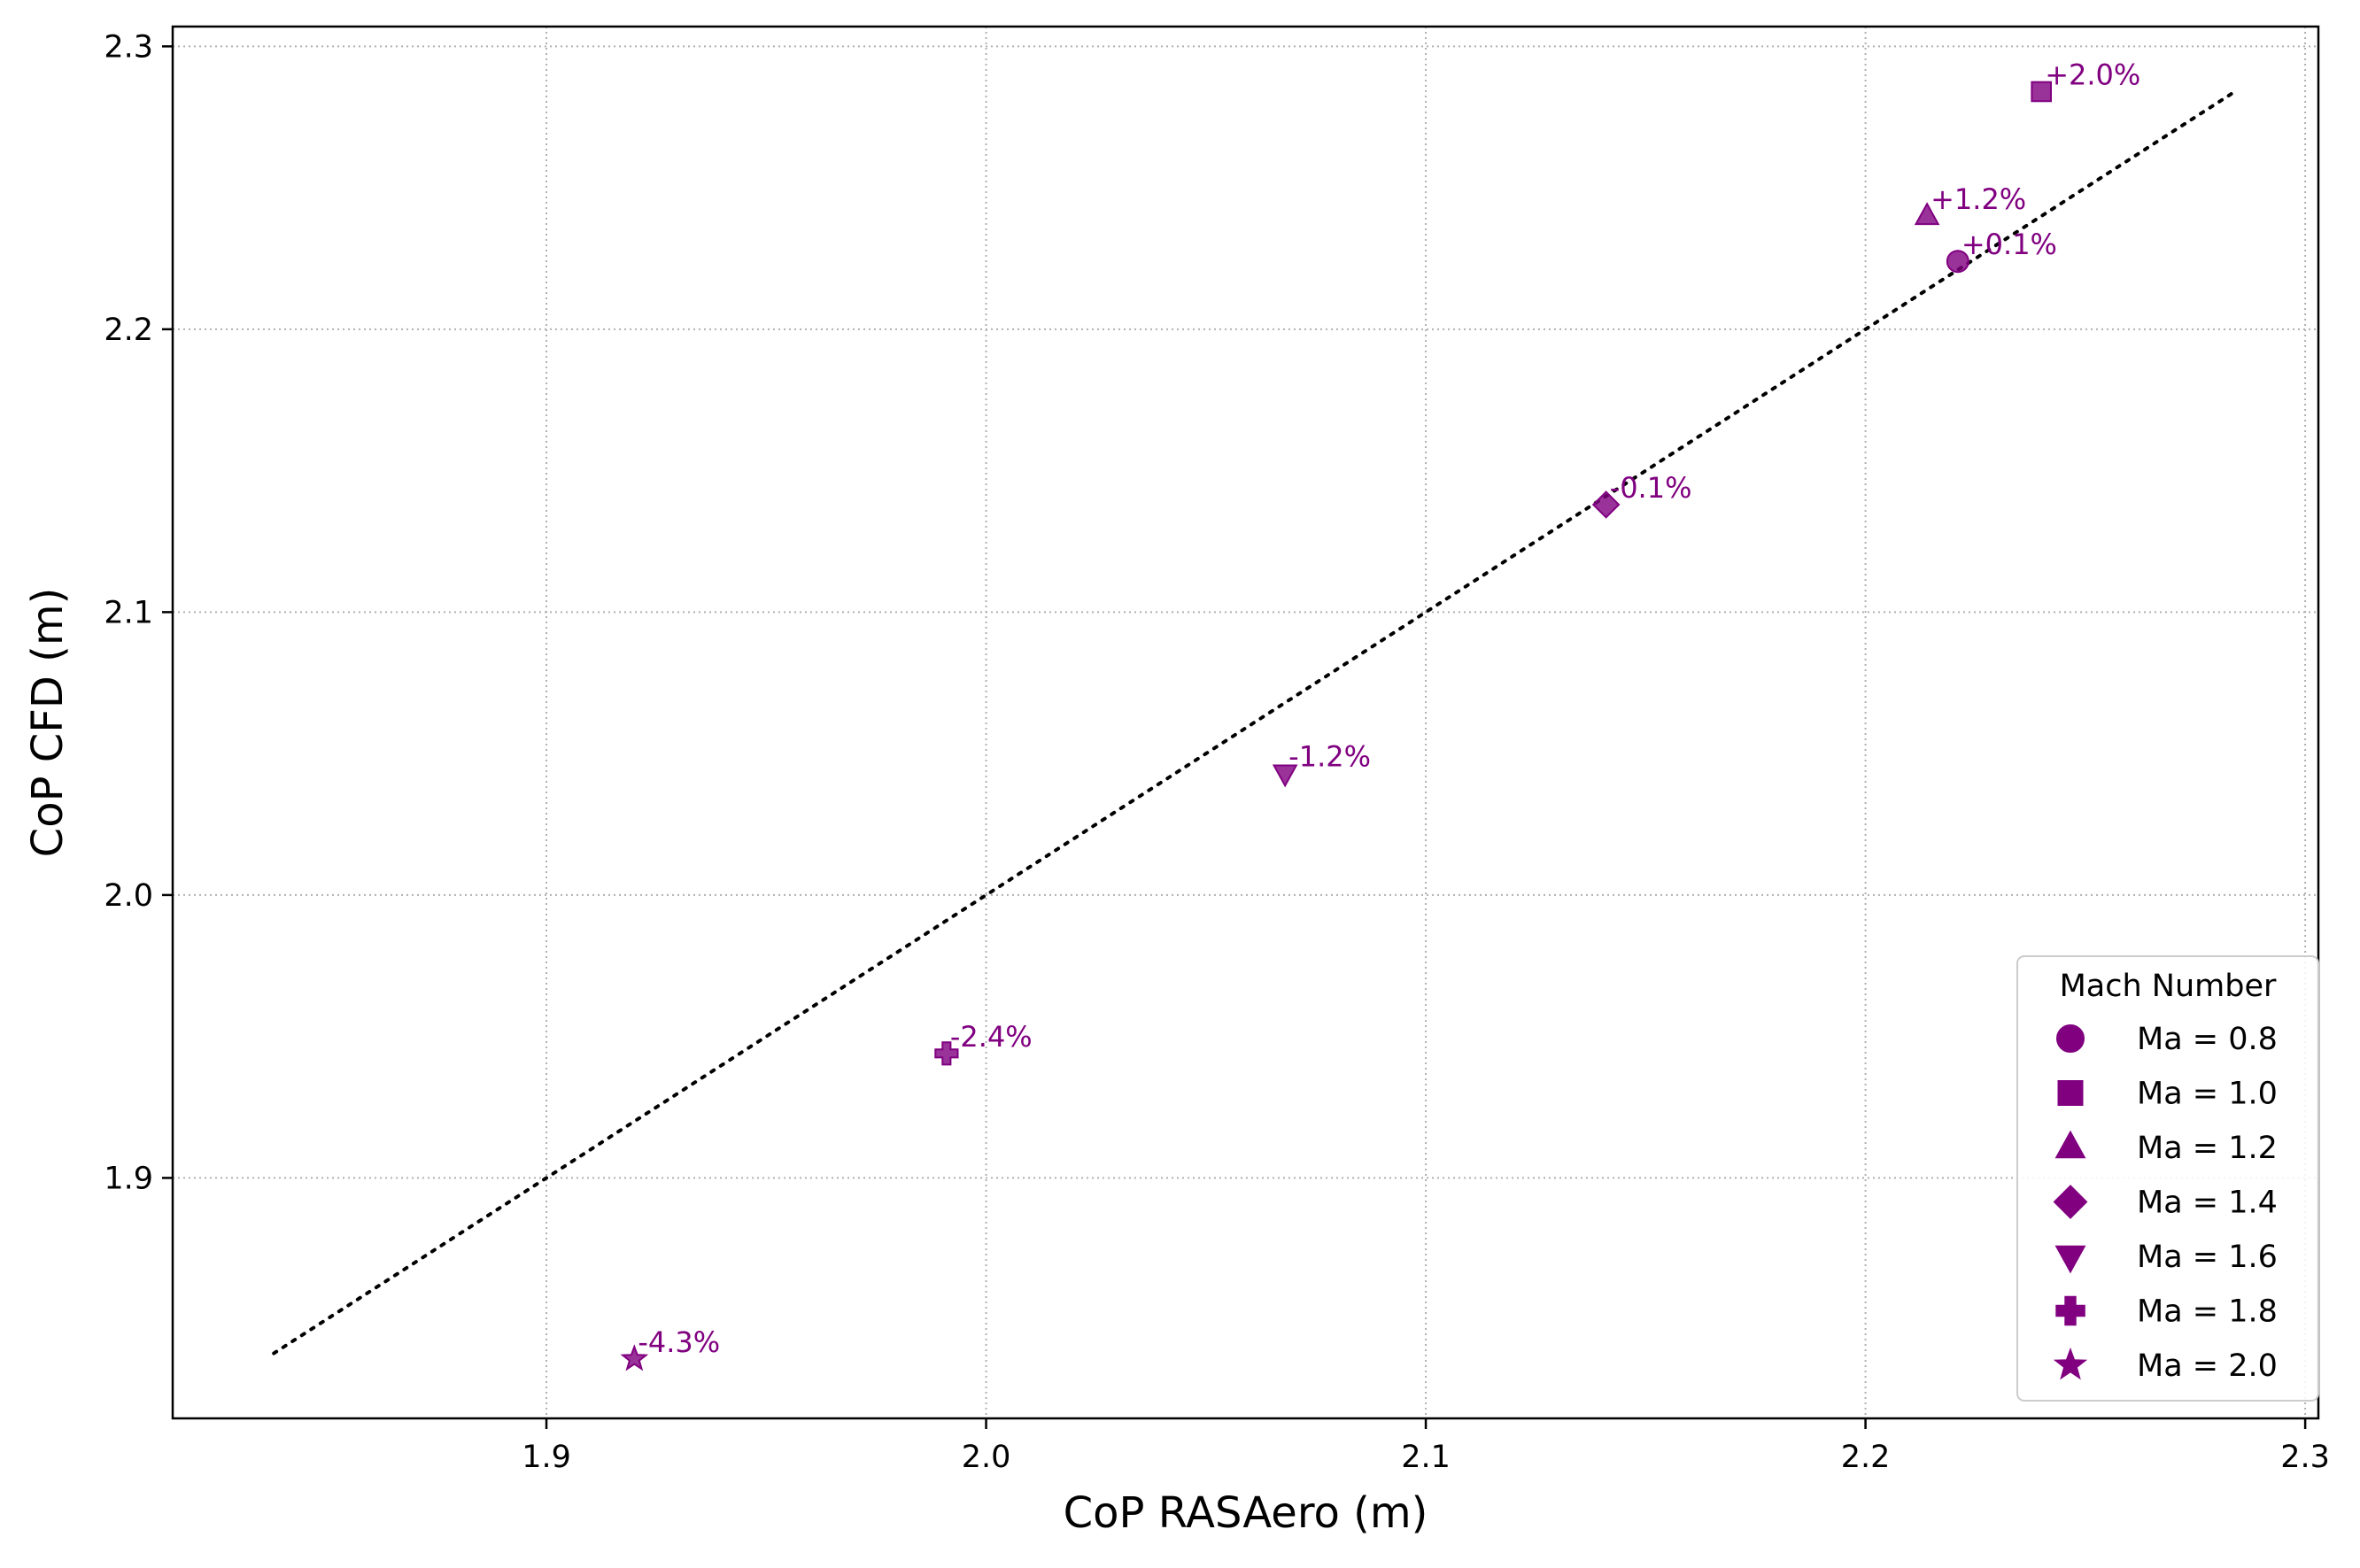 The image size is (2360, 1568). What do you see at coordinates (1866, 1457) in the screenshot?
I see `x-tick-label: 2.2` at bounding box center [1866, 1457].